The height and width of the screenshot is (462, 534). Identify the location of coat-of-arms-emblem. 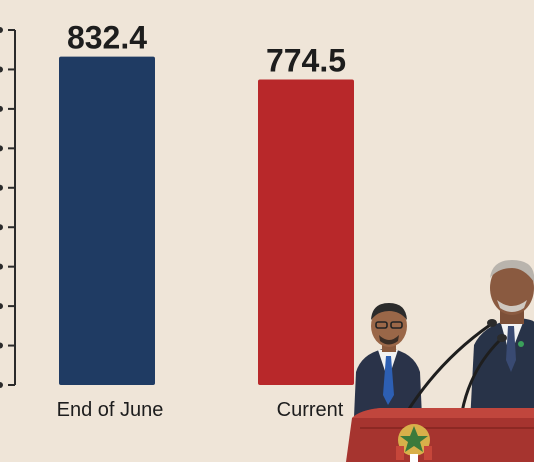
(414, 443).